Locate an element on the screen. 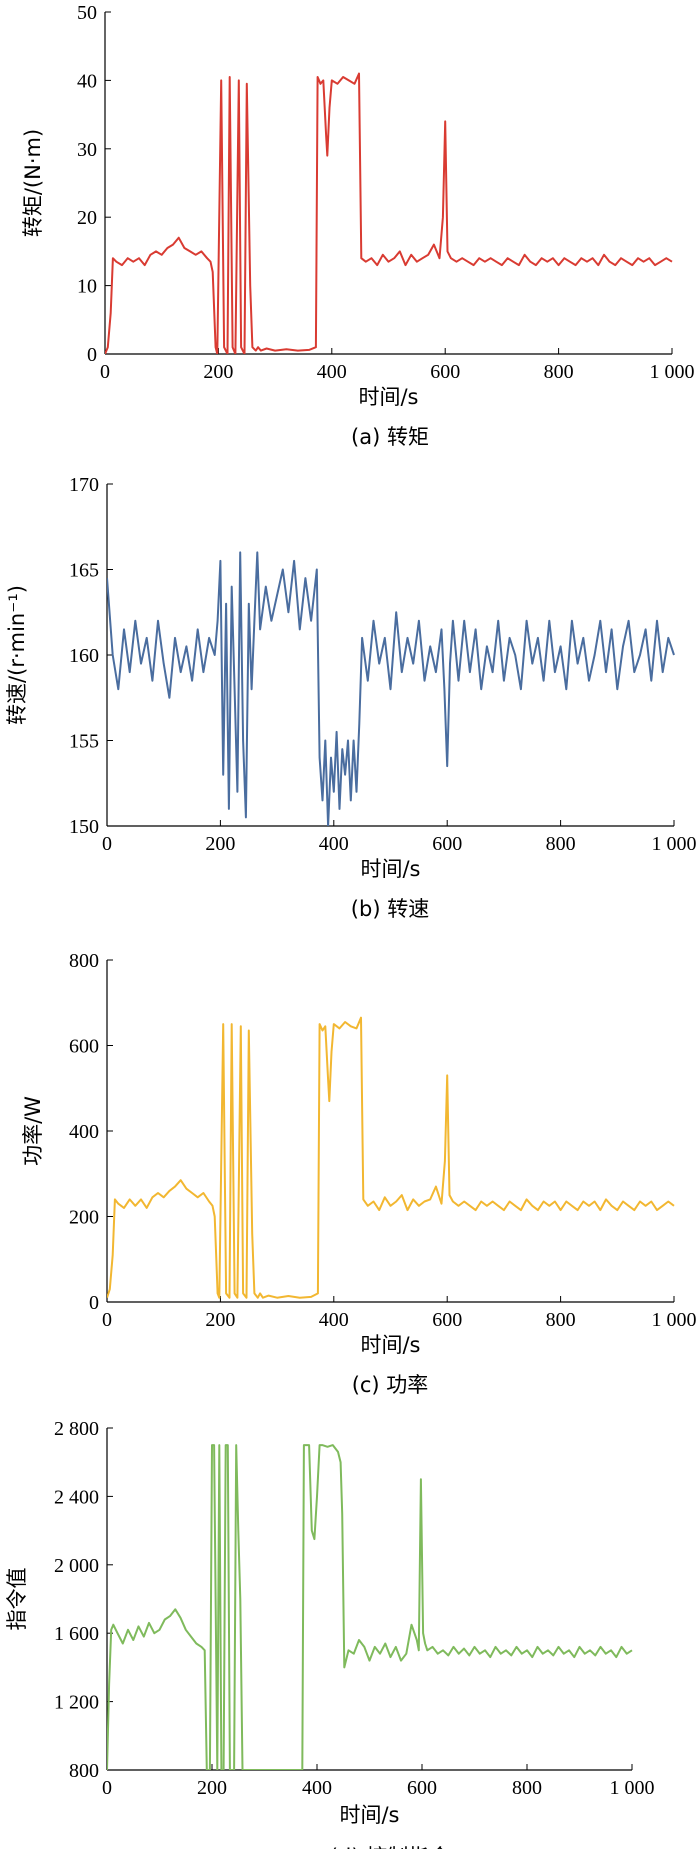 The height and width of the screenshot is (1849, 700). y-tick-label: 170 is located at coordinates (84, 485).